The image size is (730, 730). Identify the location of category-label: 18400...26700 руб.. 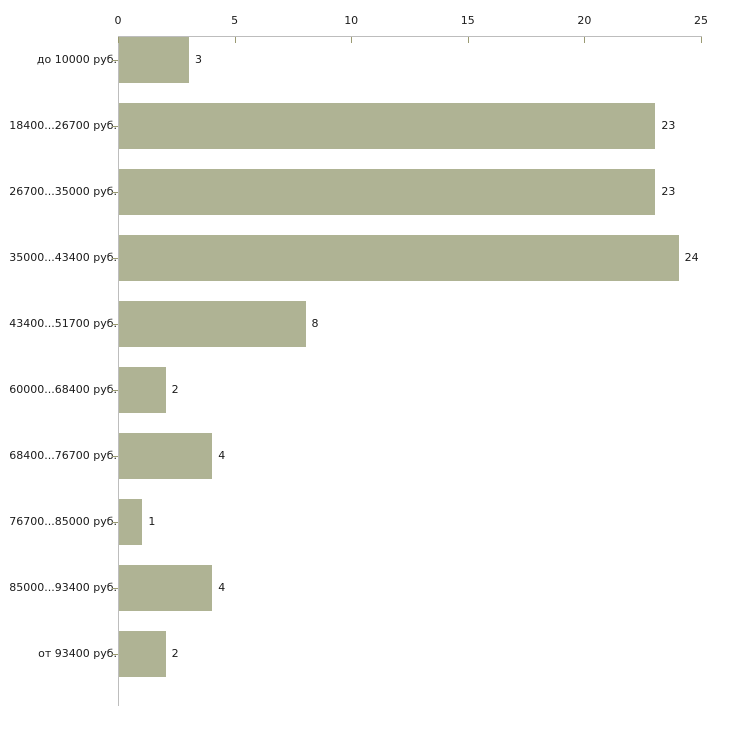
(63, 125).